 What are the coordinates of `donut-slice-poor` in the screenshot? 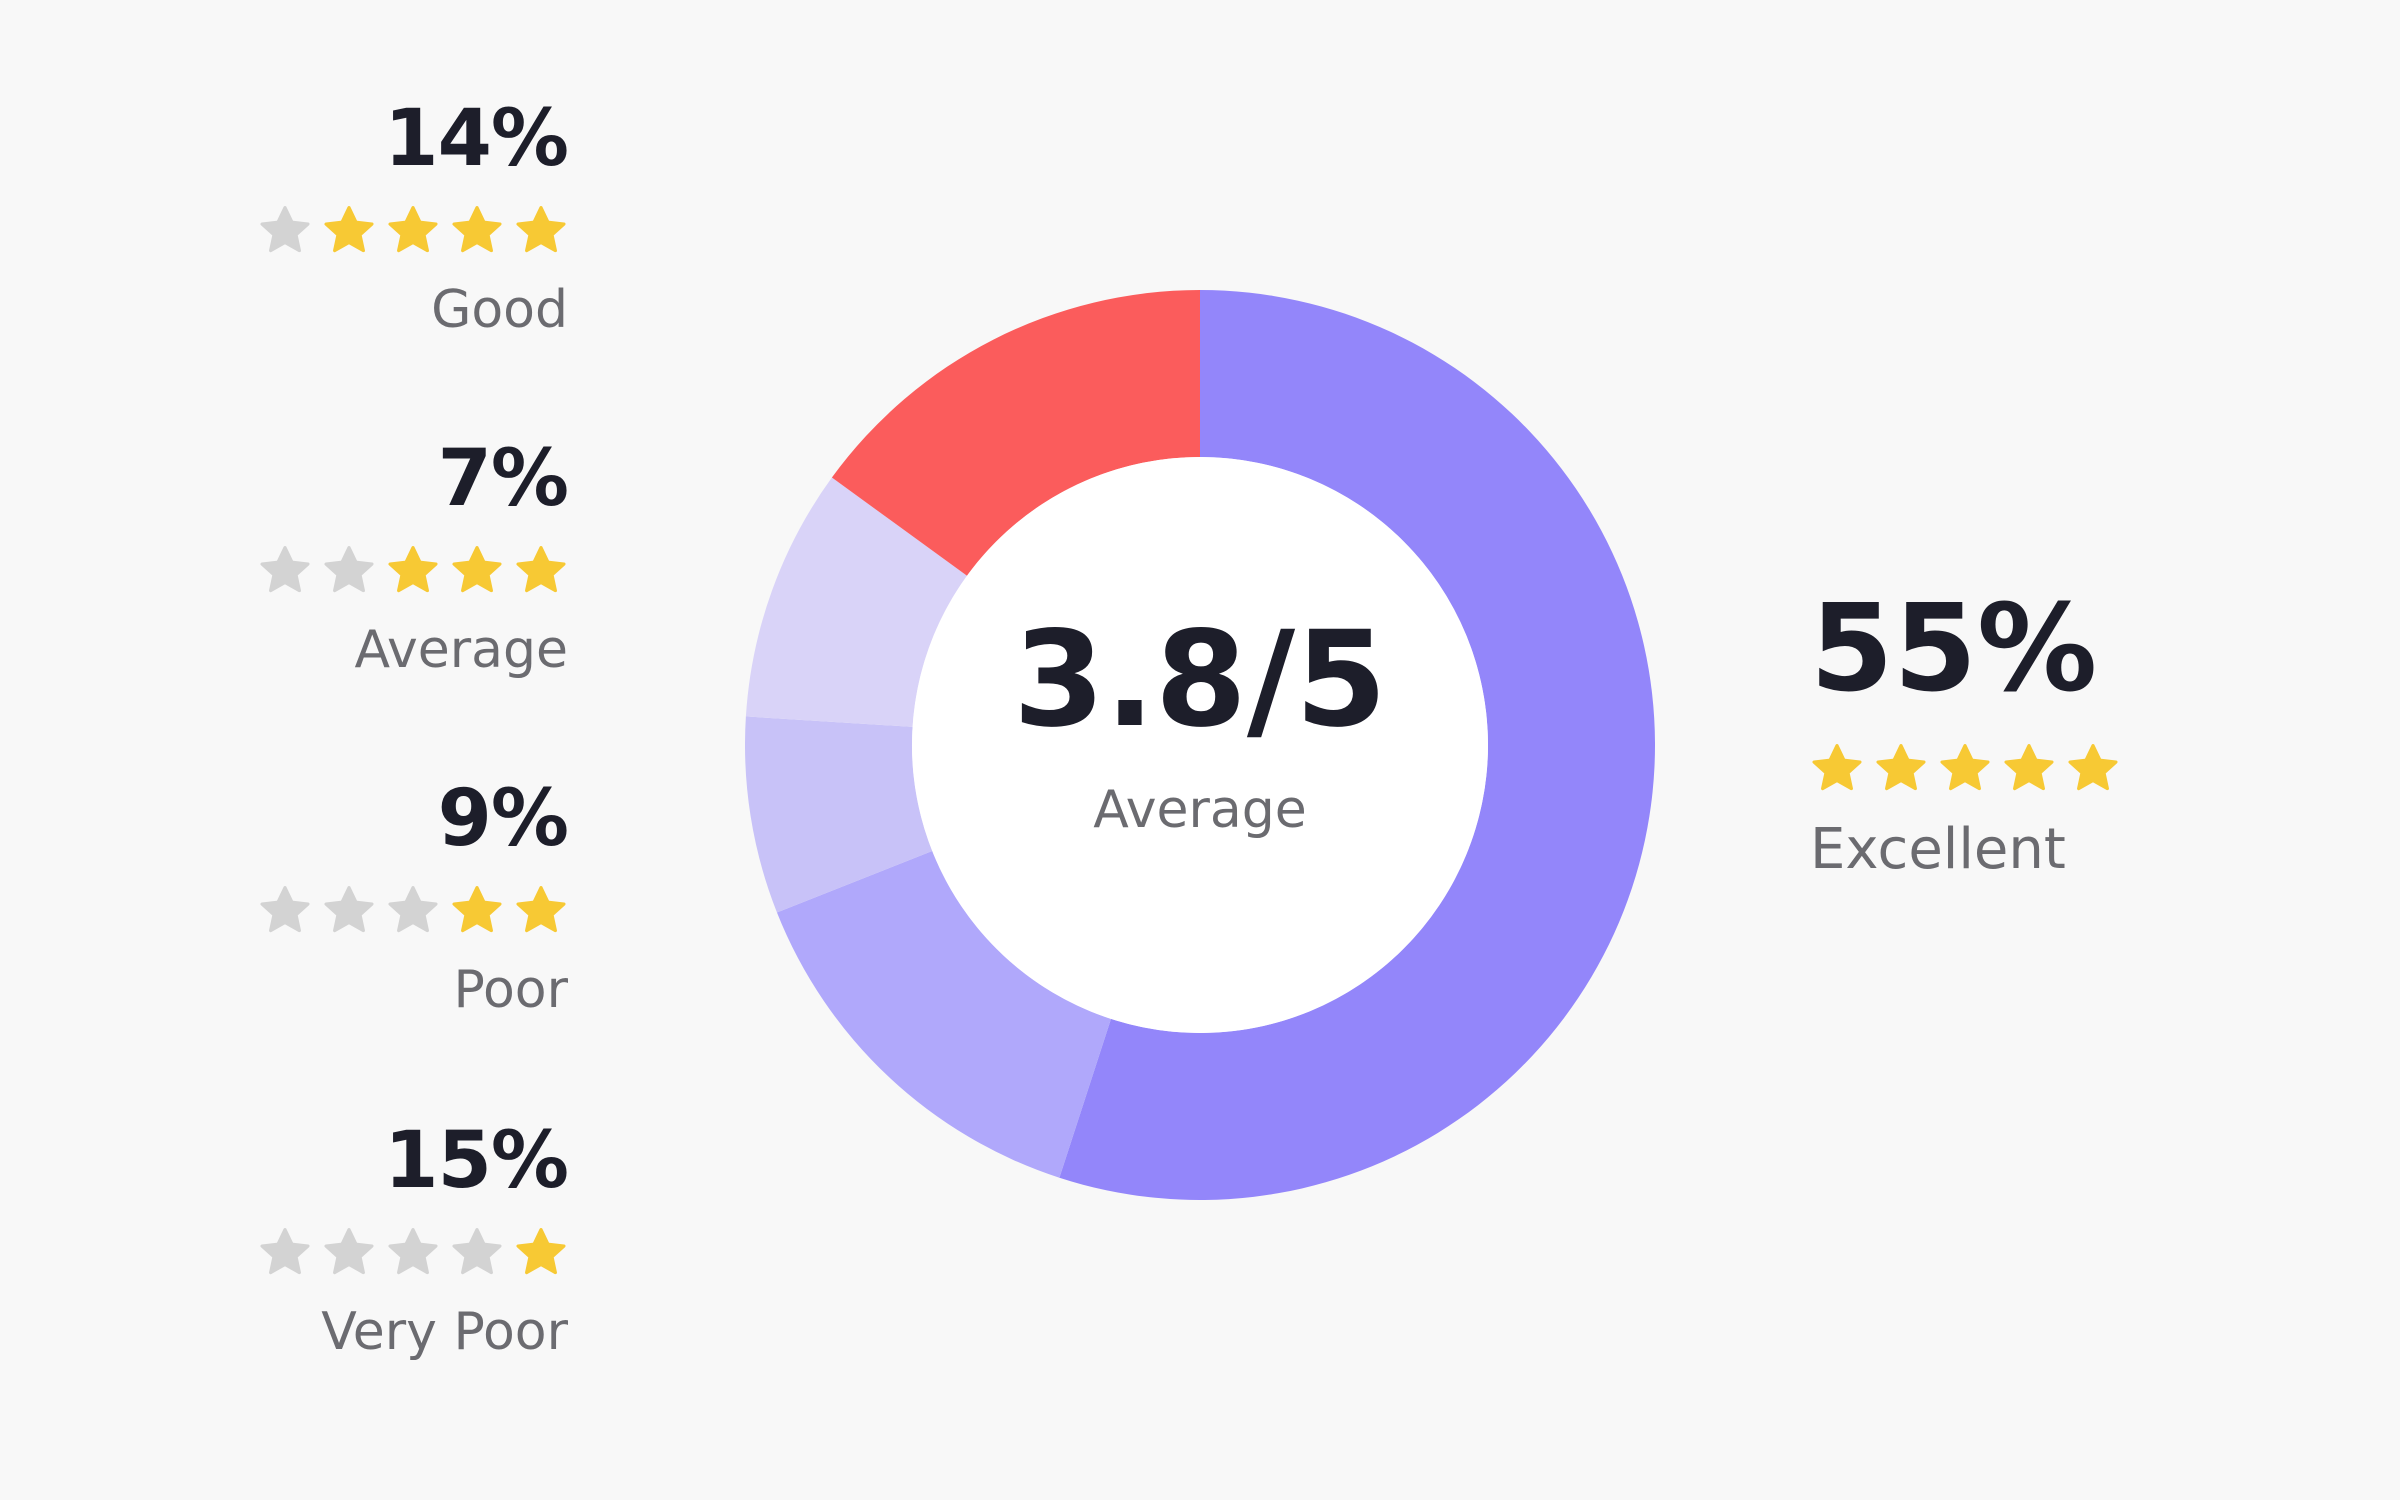 It's located at (856, 602).